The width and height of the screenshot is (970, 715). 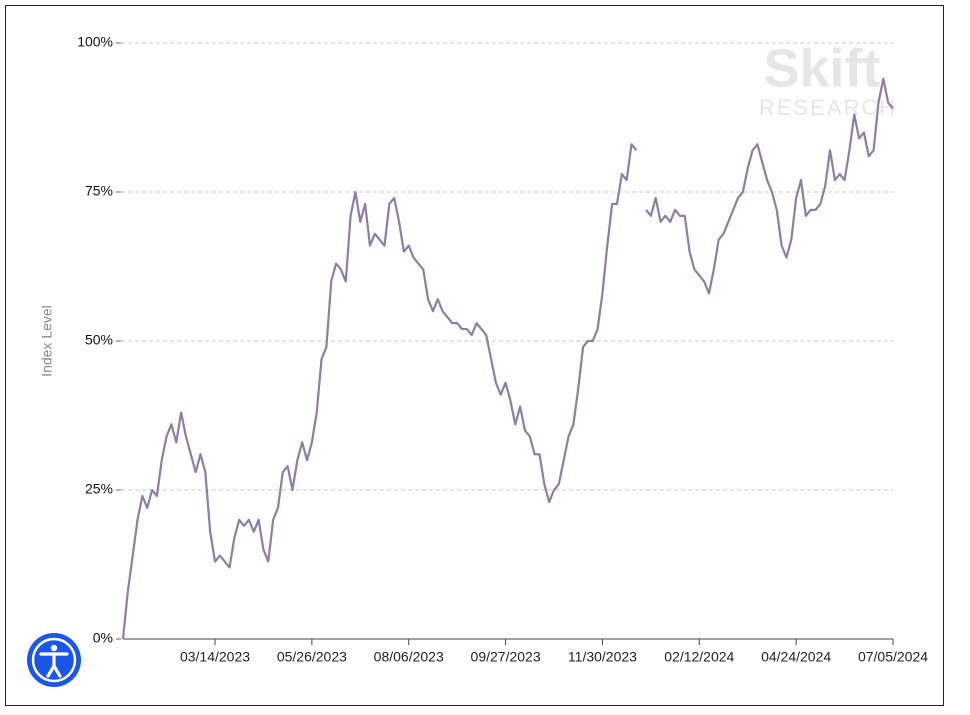 I want to click on watermark-logo: Skift, so click(x=821, y=68).